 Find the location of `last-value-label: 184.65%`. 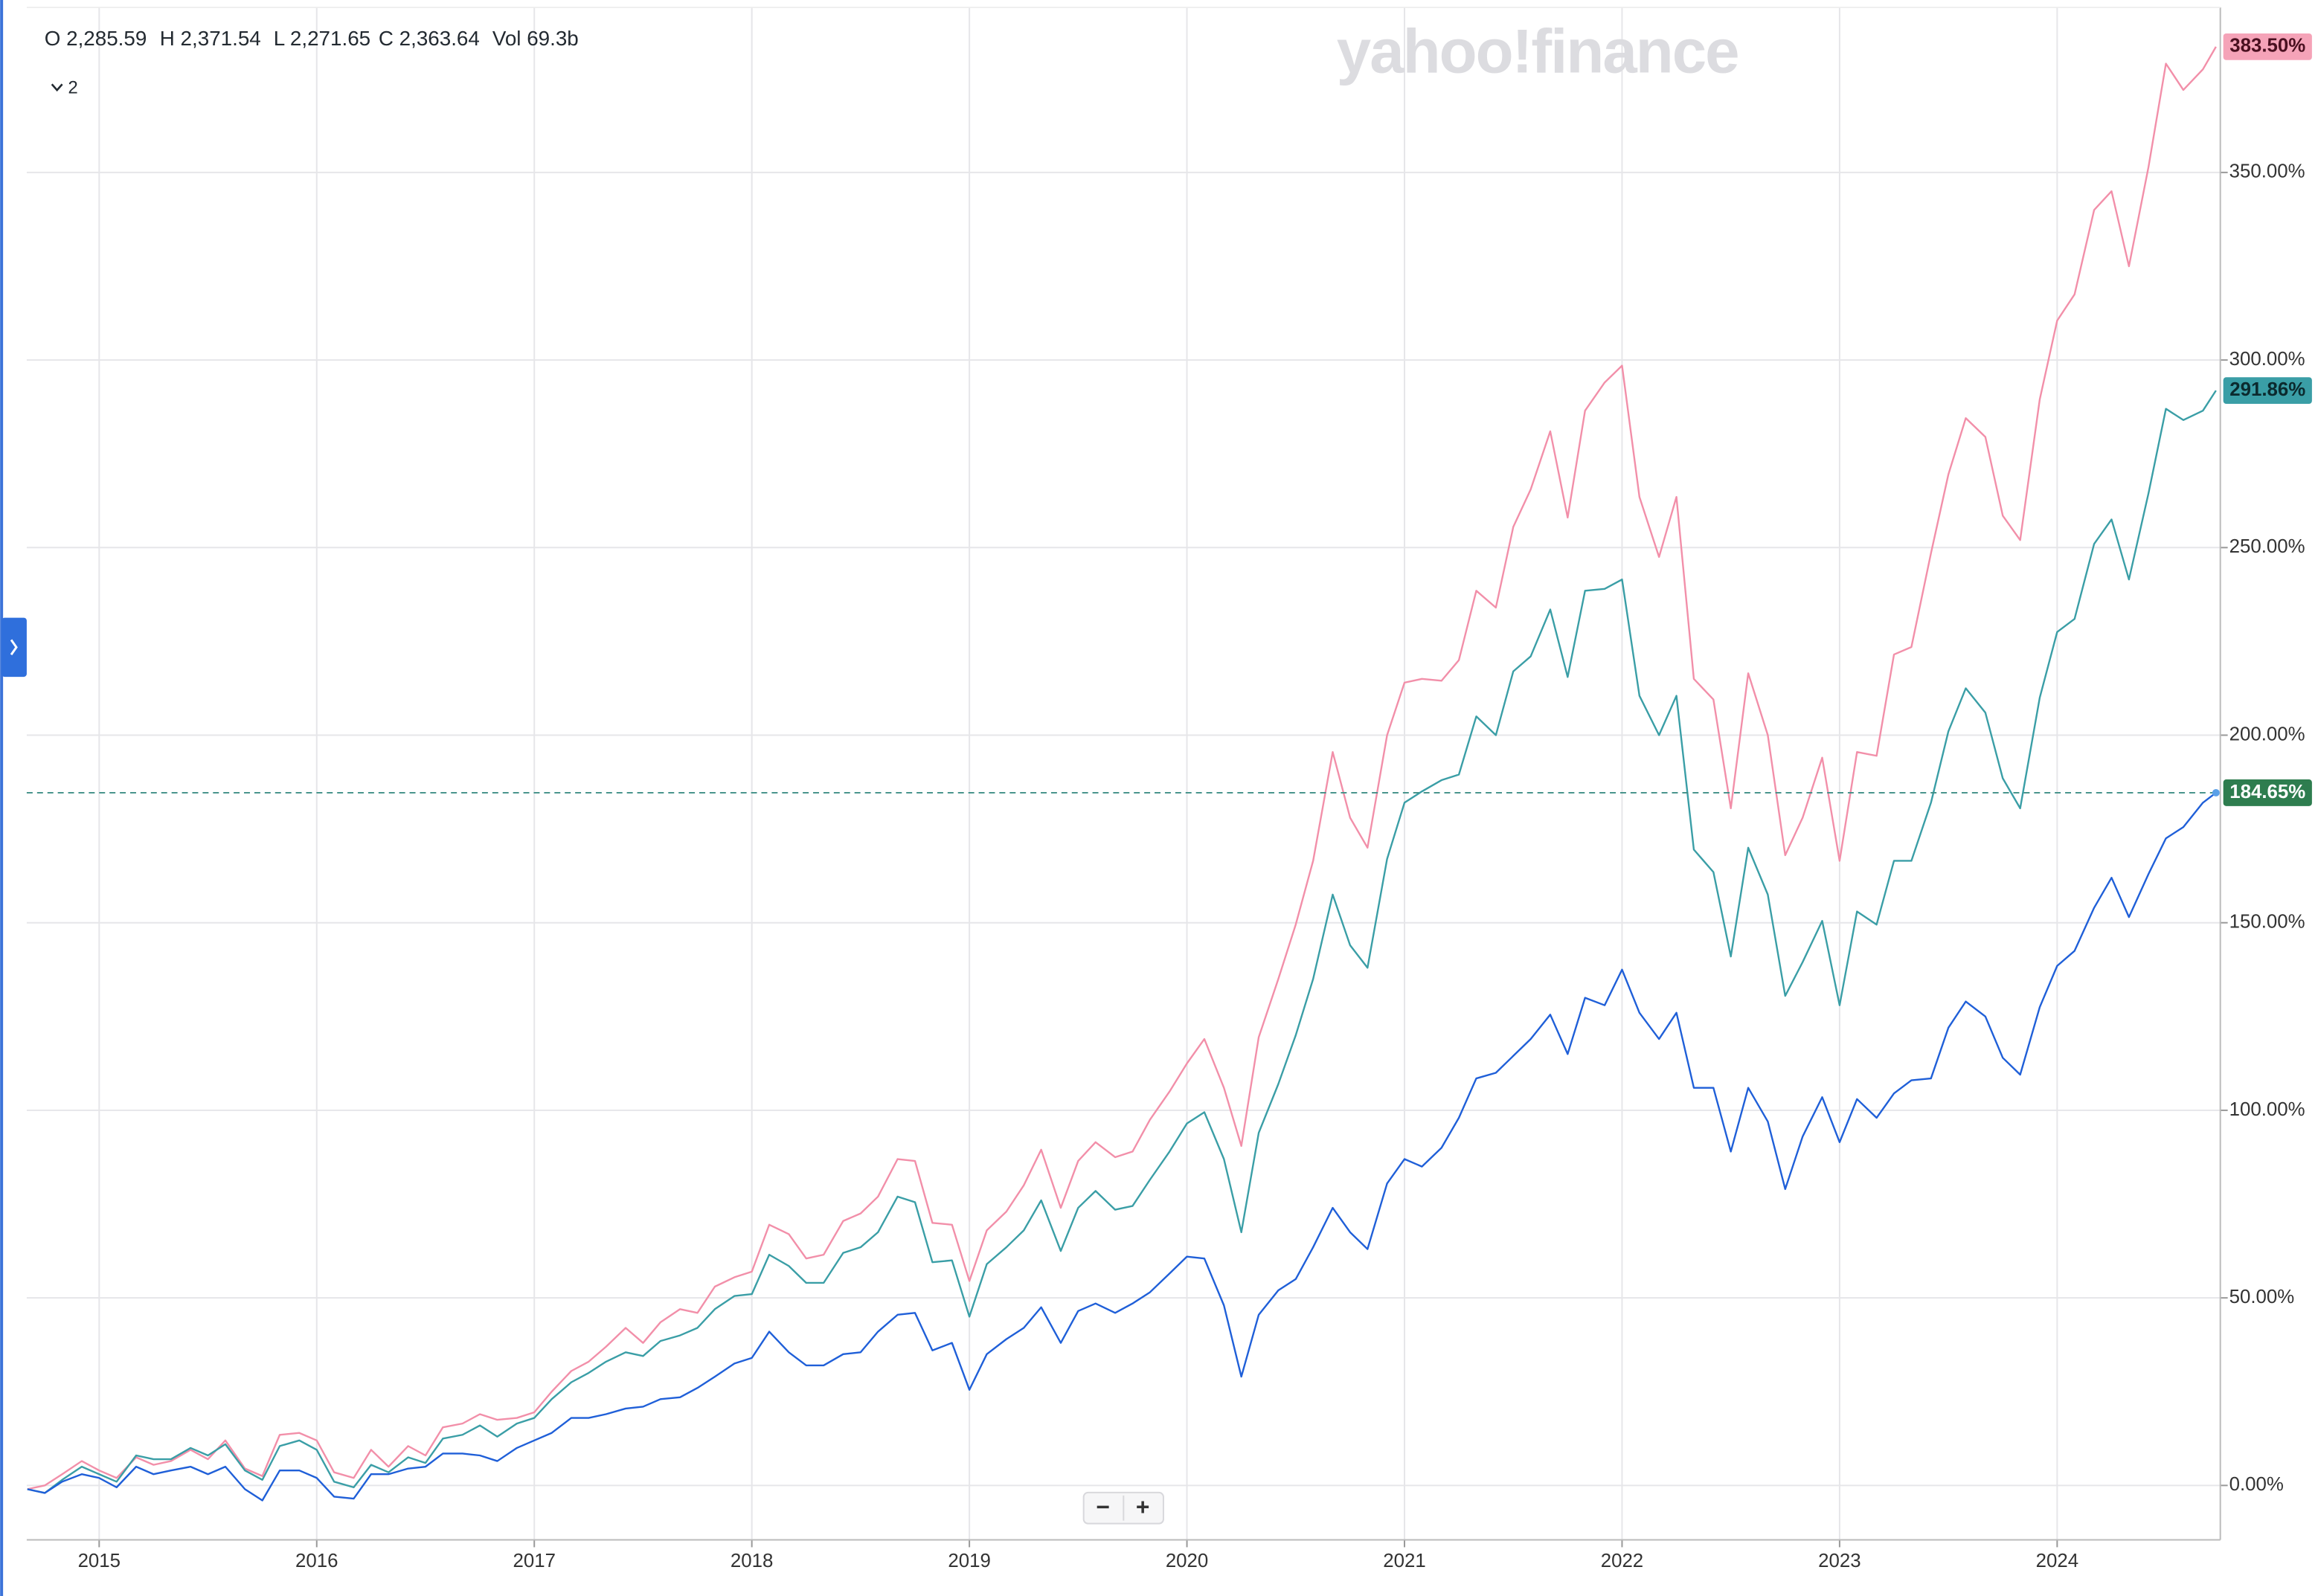

last-value-label: 184.65% is located at coordinates (2267, 792).